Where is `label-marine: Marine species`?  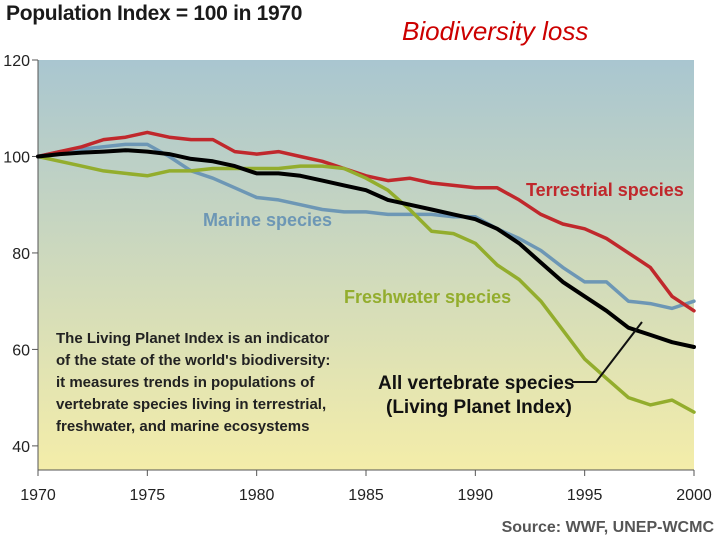
label-marine: Marine species is located at coordinates (267, 220).